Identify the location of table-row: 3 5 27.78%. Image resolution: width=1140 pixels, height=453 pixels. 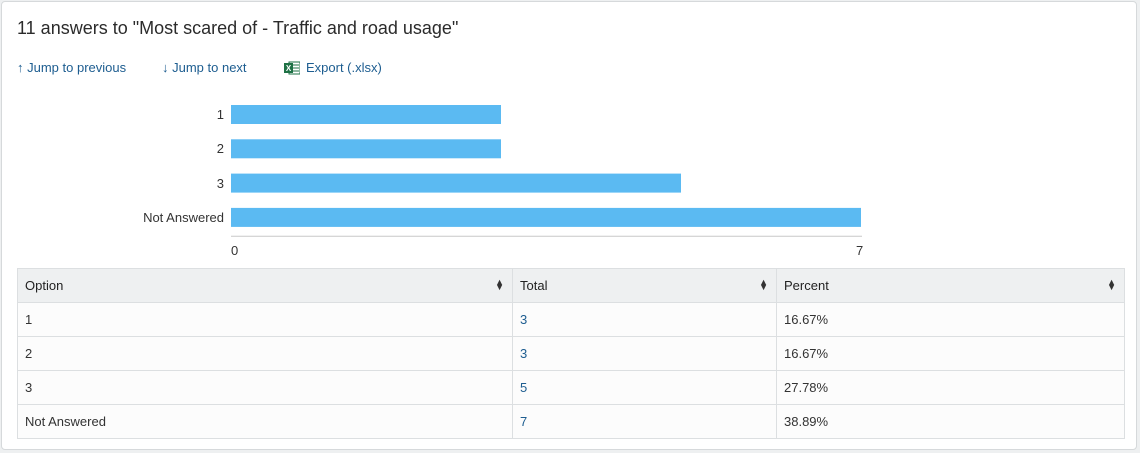
(571, 387).